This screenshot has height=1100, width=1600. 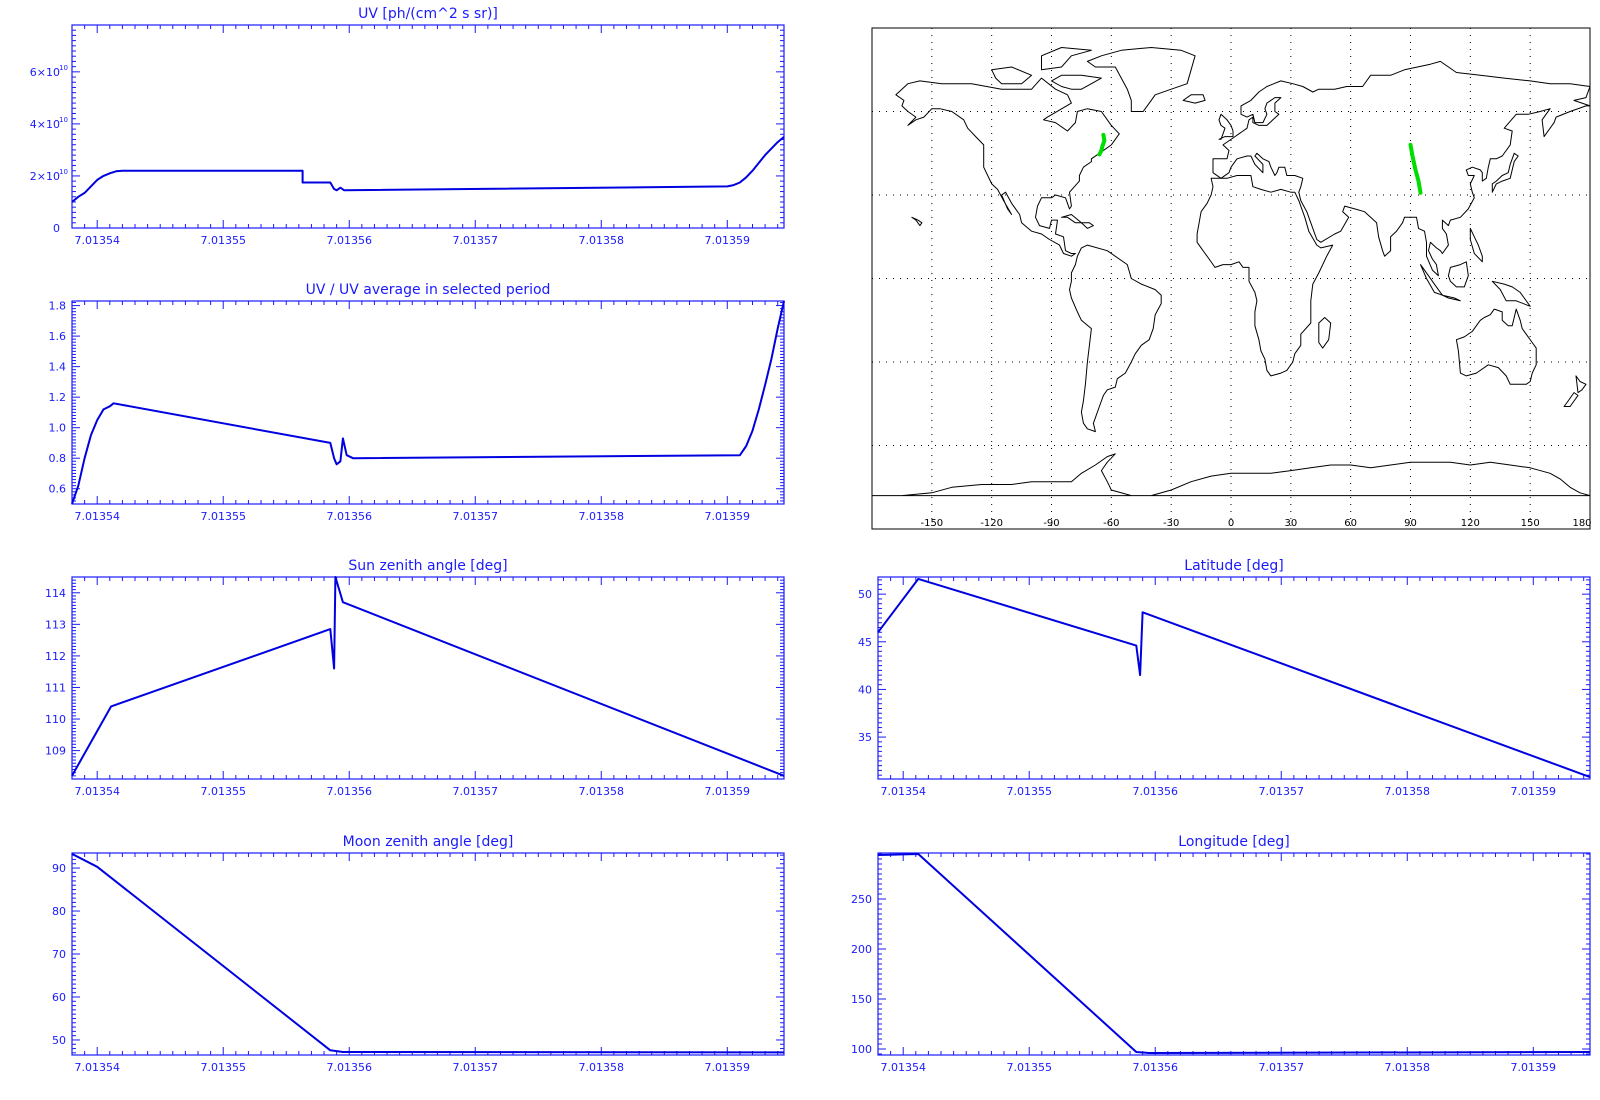 I want to click on map-longitude-label: 150, so click(x=1530, y=523).